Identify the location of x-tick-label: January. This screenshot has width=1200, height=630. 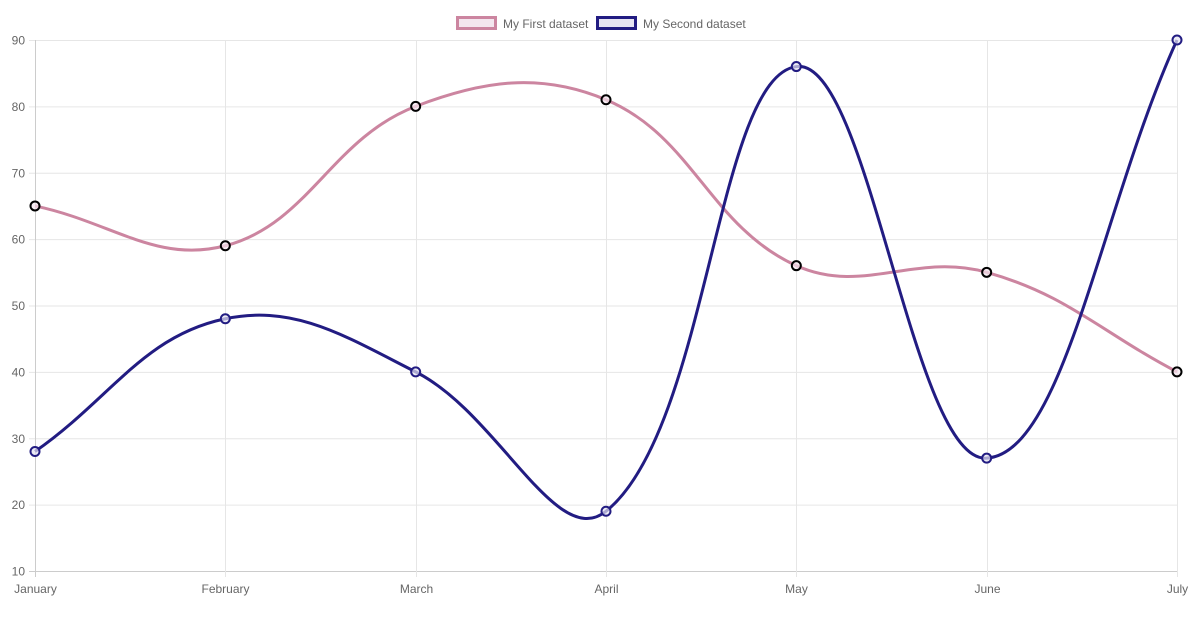
(35, 589).